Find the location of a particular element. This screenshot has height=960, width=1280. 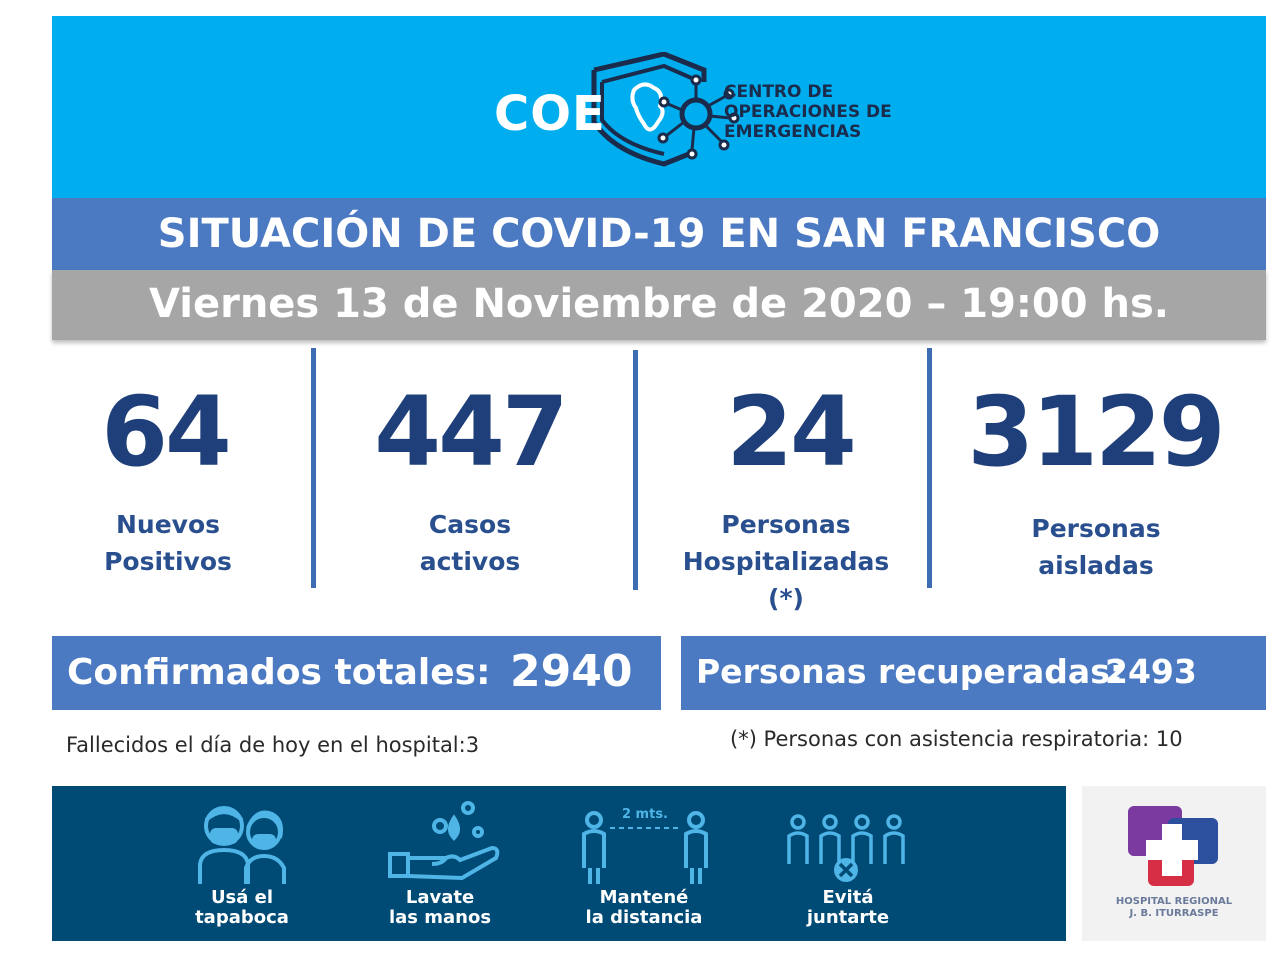

shield-network-icon is located at coordinates (665, 109).